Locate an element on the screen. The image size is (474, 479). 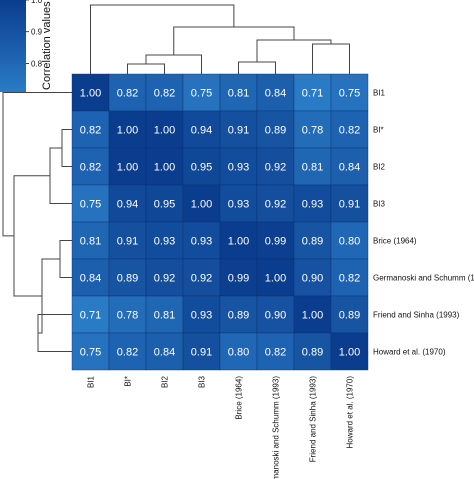
cell-value-label: 0.81 is located at coordinates (238, 94).